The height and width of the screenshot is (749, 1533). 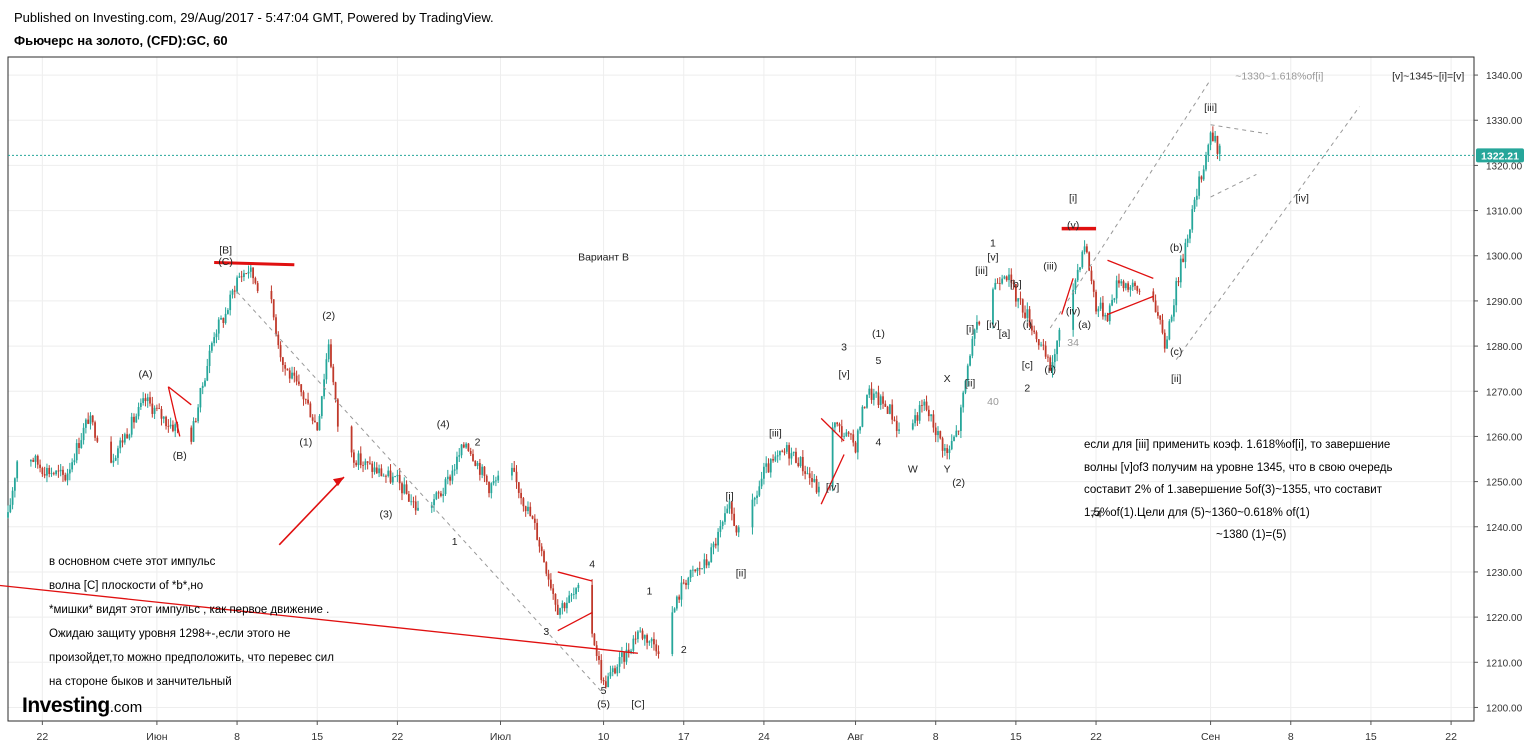 I want to click on y-tick-label: 1310.00, so click(x=1504, y=212).